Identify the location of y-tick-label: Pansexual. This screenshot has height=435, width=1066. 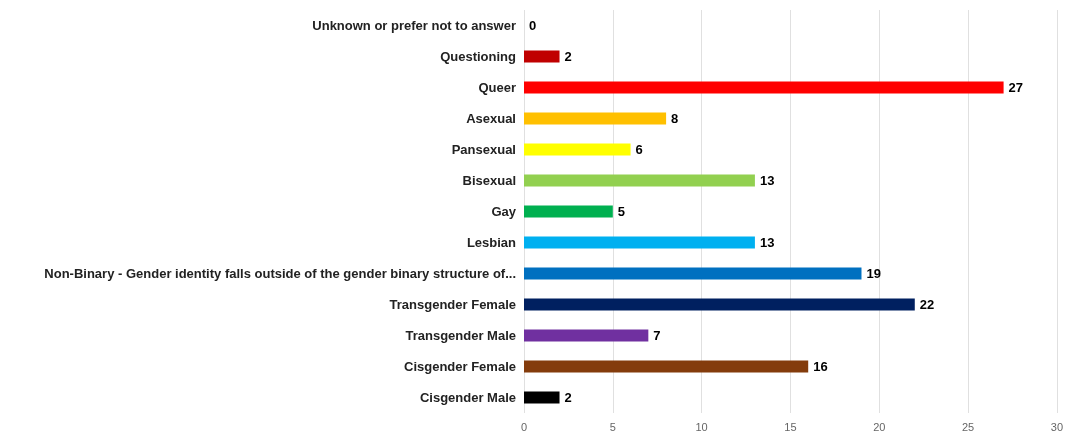
(483, 149).